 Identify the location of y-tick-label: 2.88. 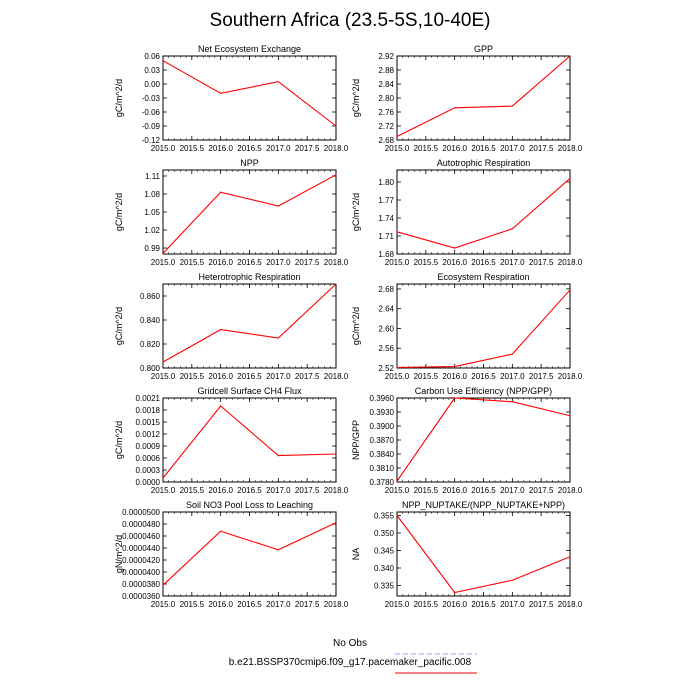
(386, 70).